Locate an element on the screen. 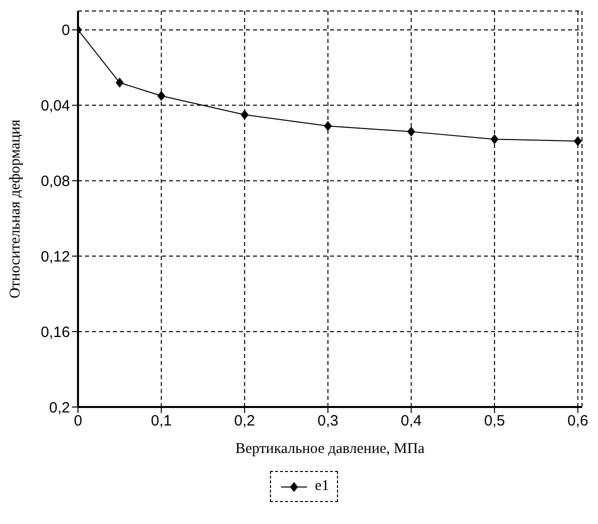  y-tick-label: 0 is located at coordinates (66, 31).